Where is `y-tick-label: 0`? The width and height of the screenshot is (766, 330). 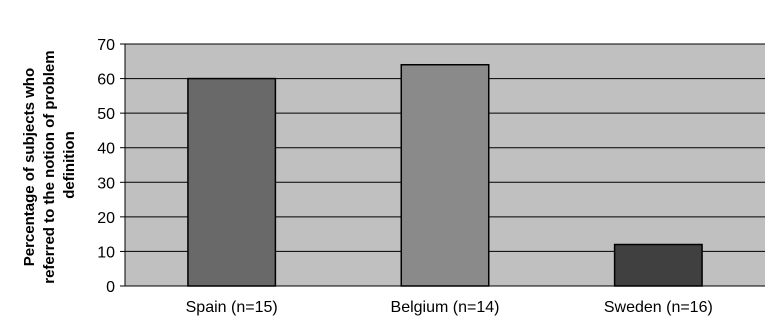
y-tick-label: 0 is located at coordinates (110, 287).